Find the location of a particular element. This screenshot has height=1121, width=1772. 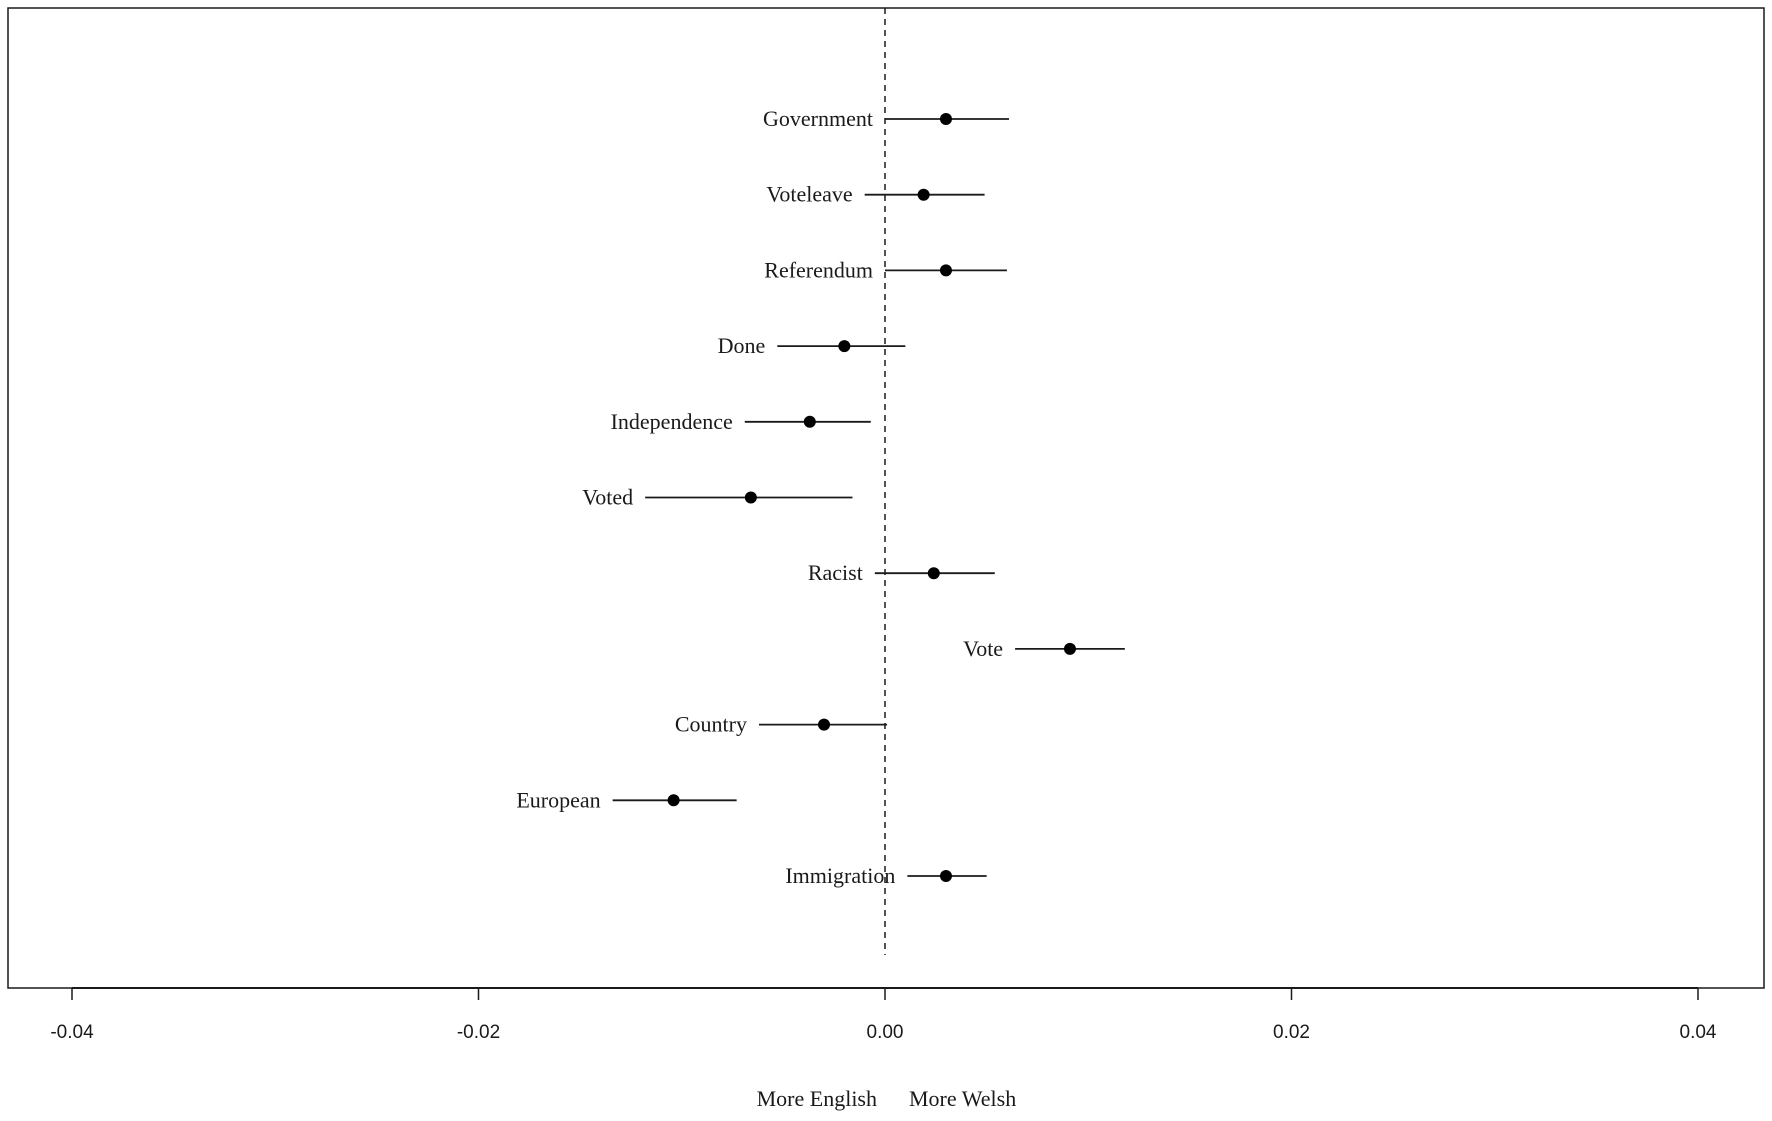

x-tick-label: -0.02 is located at coordinates (478, 1032).